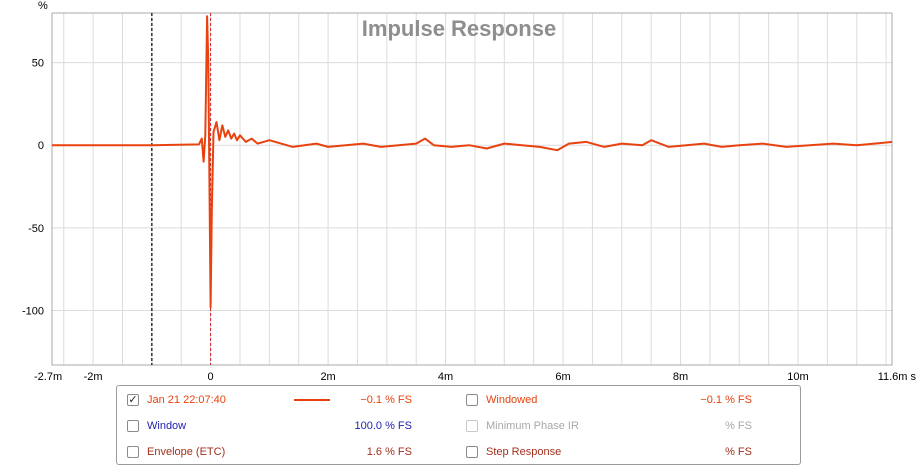 The width and height of the screenshot is (918, 468). What do you see at coordinates (43, 6) in the screenshot?
I see `y-axis-unit: %` at bounding box center [43, 6].